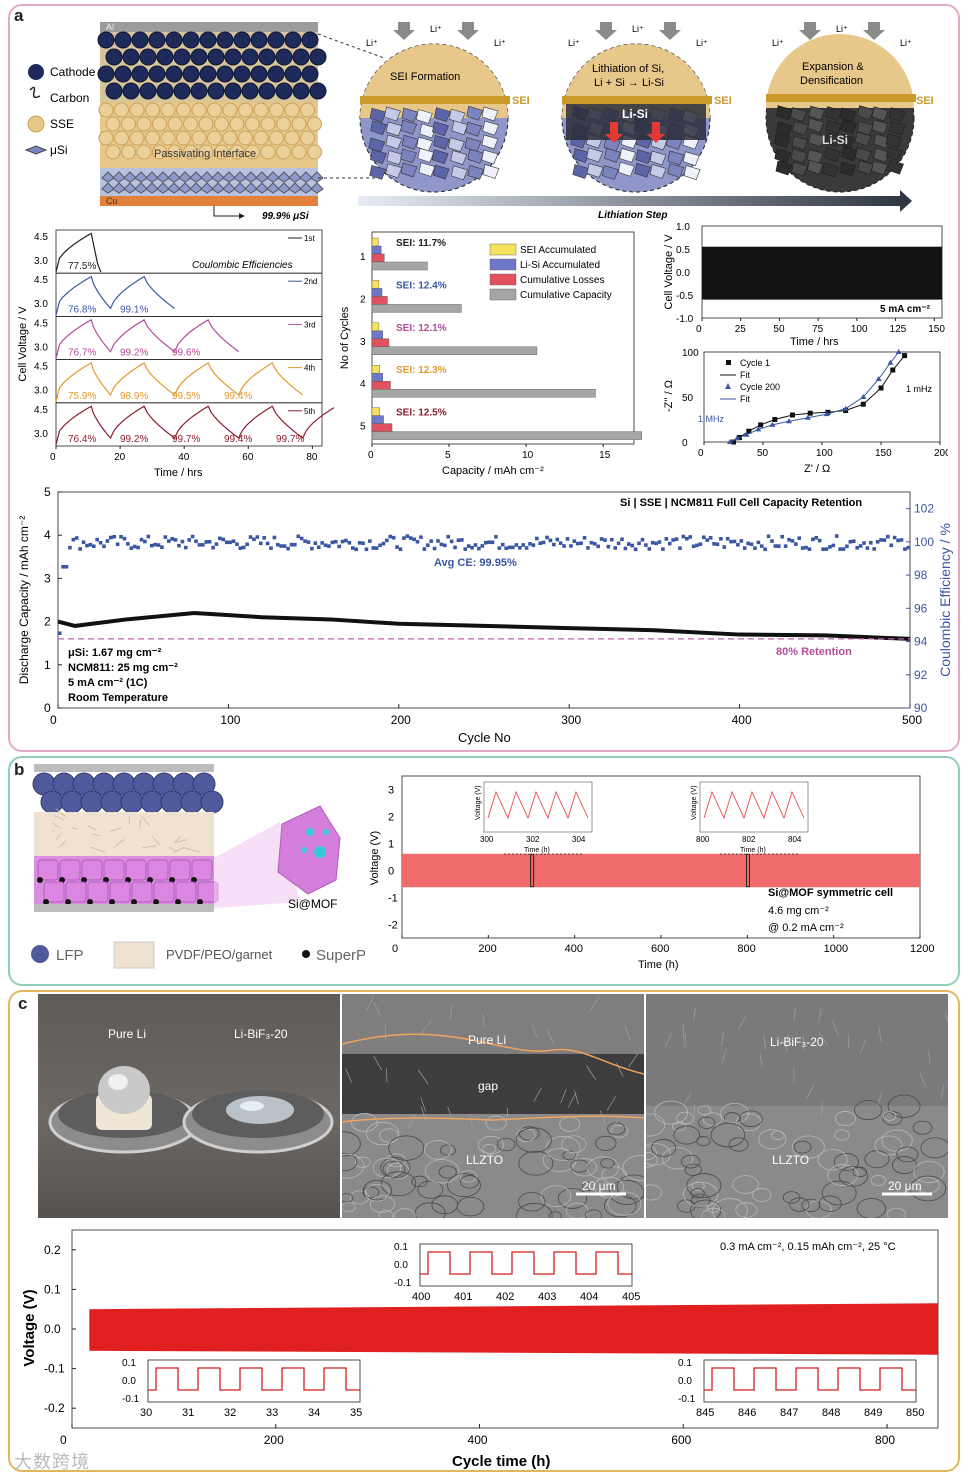 The width and height of the screenshot is (968, 1478). I want to click on ce-value-label: 99.5%, so click(186, 396).